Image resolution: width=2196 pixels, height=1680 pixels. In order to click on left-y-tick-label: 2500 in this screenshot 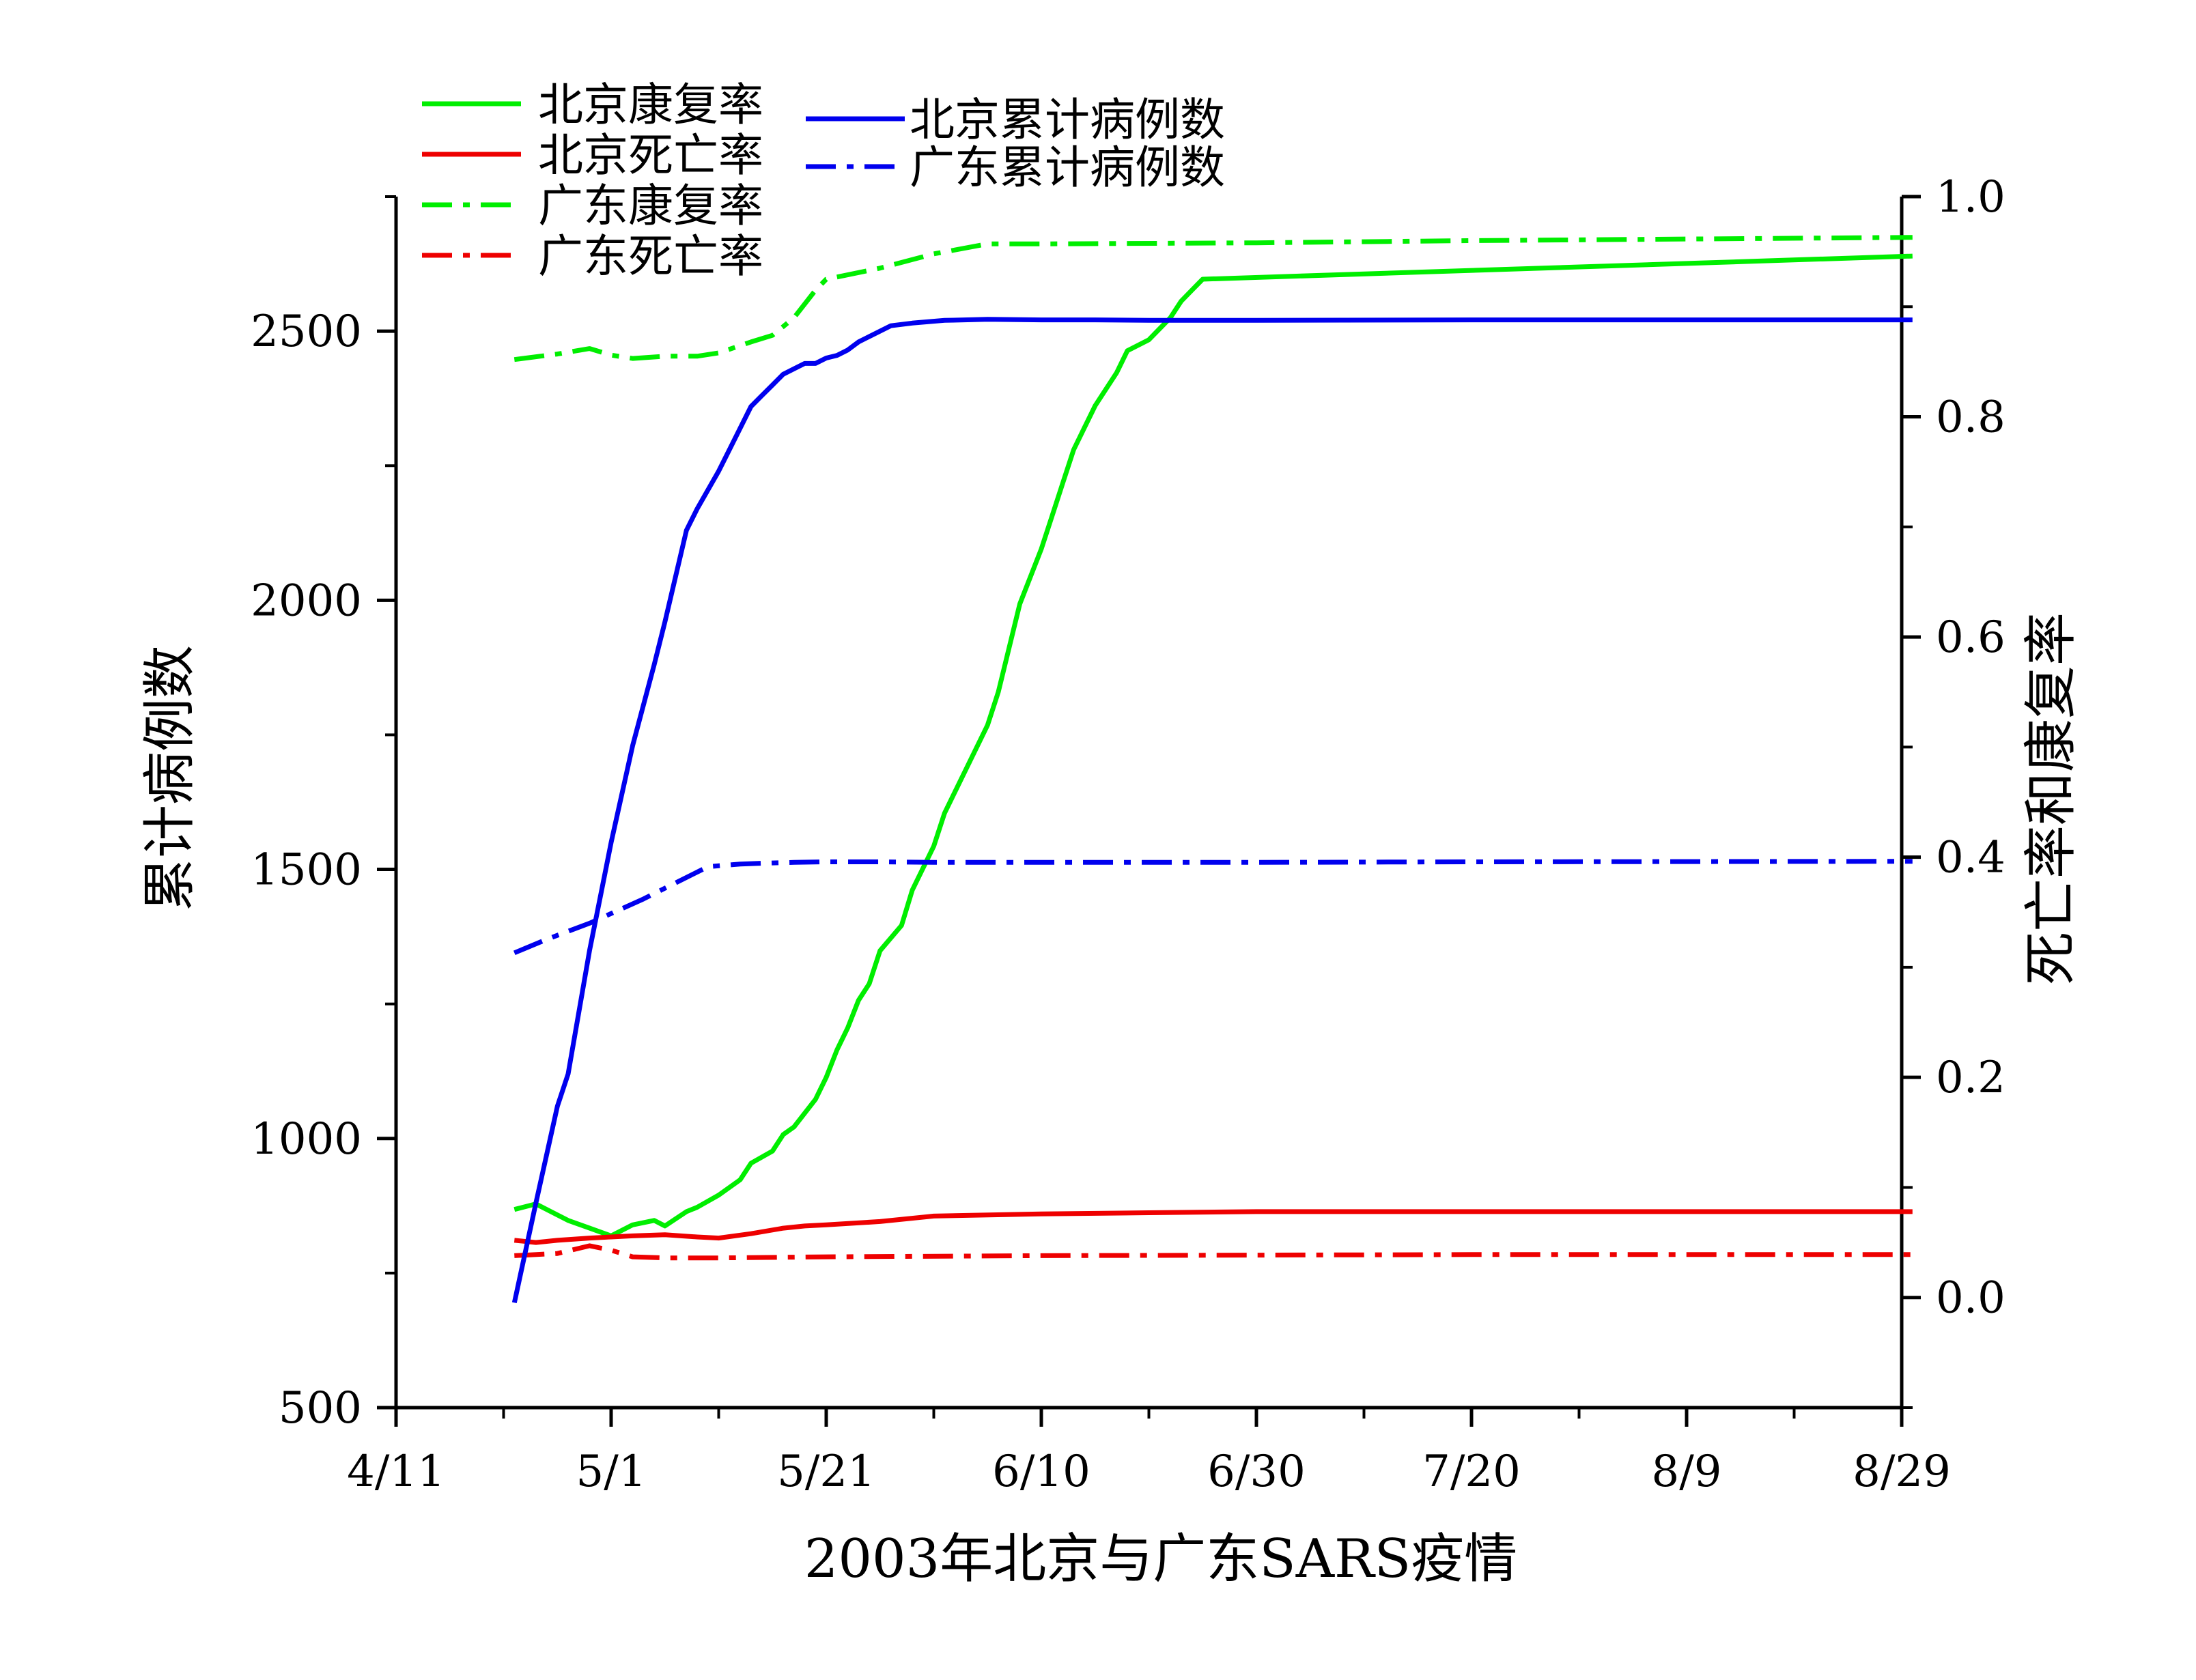, I will do `click(307, 332)`.